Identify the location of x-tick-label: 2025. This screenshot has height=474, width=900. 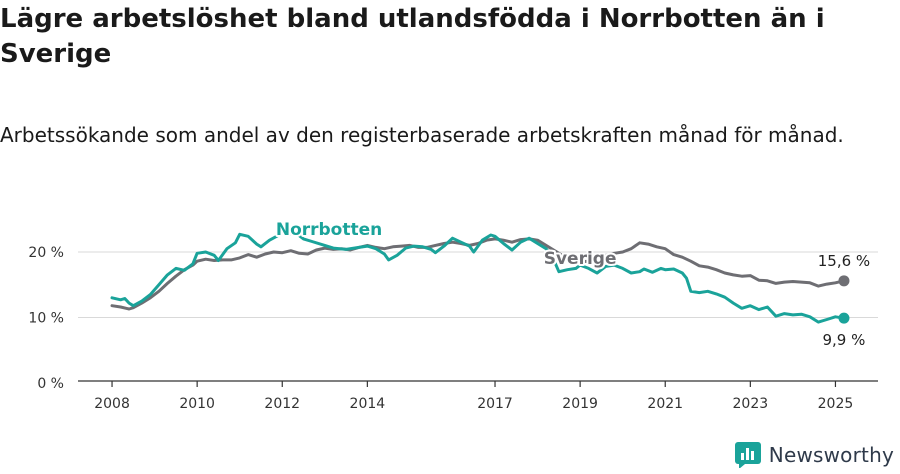
(836, 404).